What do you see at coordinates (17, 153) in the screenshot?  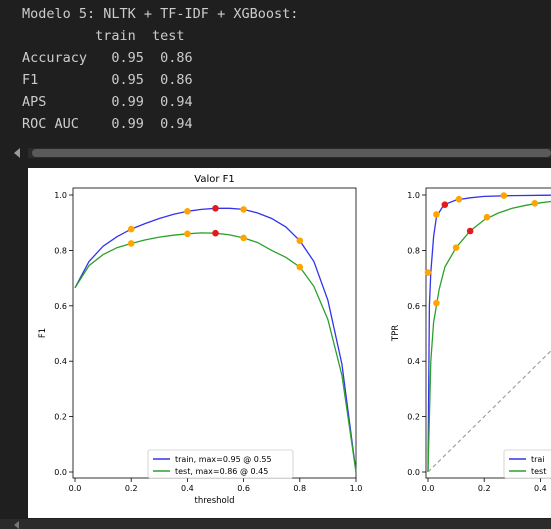 I see `scroll-left-arrow-icon` at bounding box center [17, 153].